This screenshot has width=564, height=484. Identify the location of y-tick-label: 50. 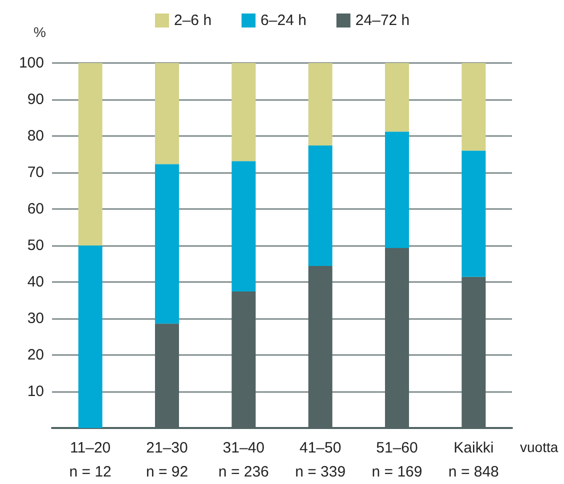
(35, 245).